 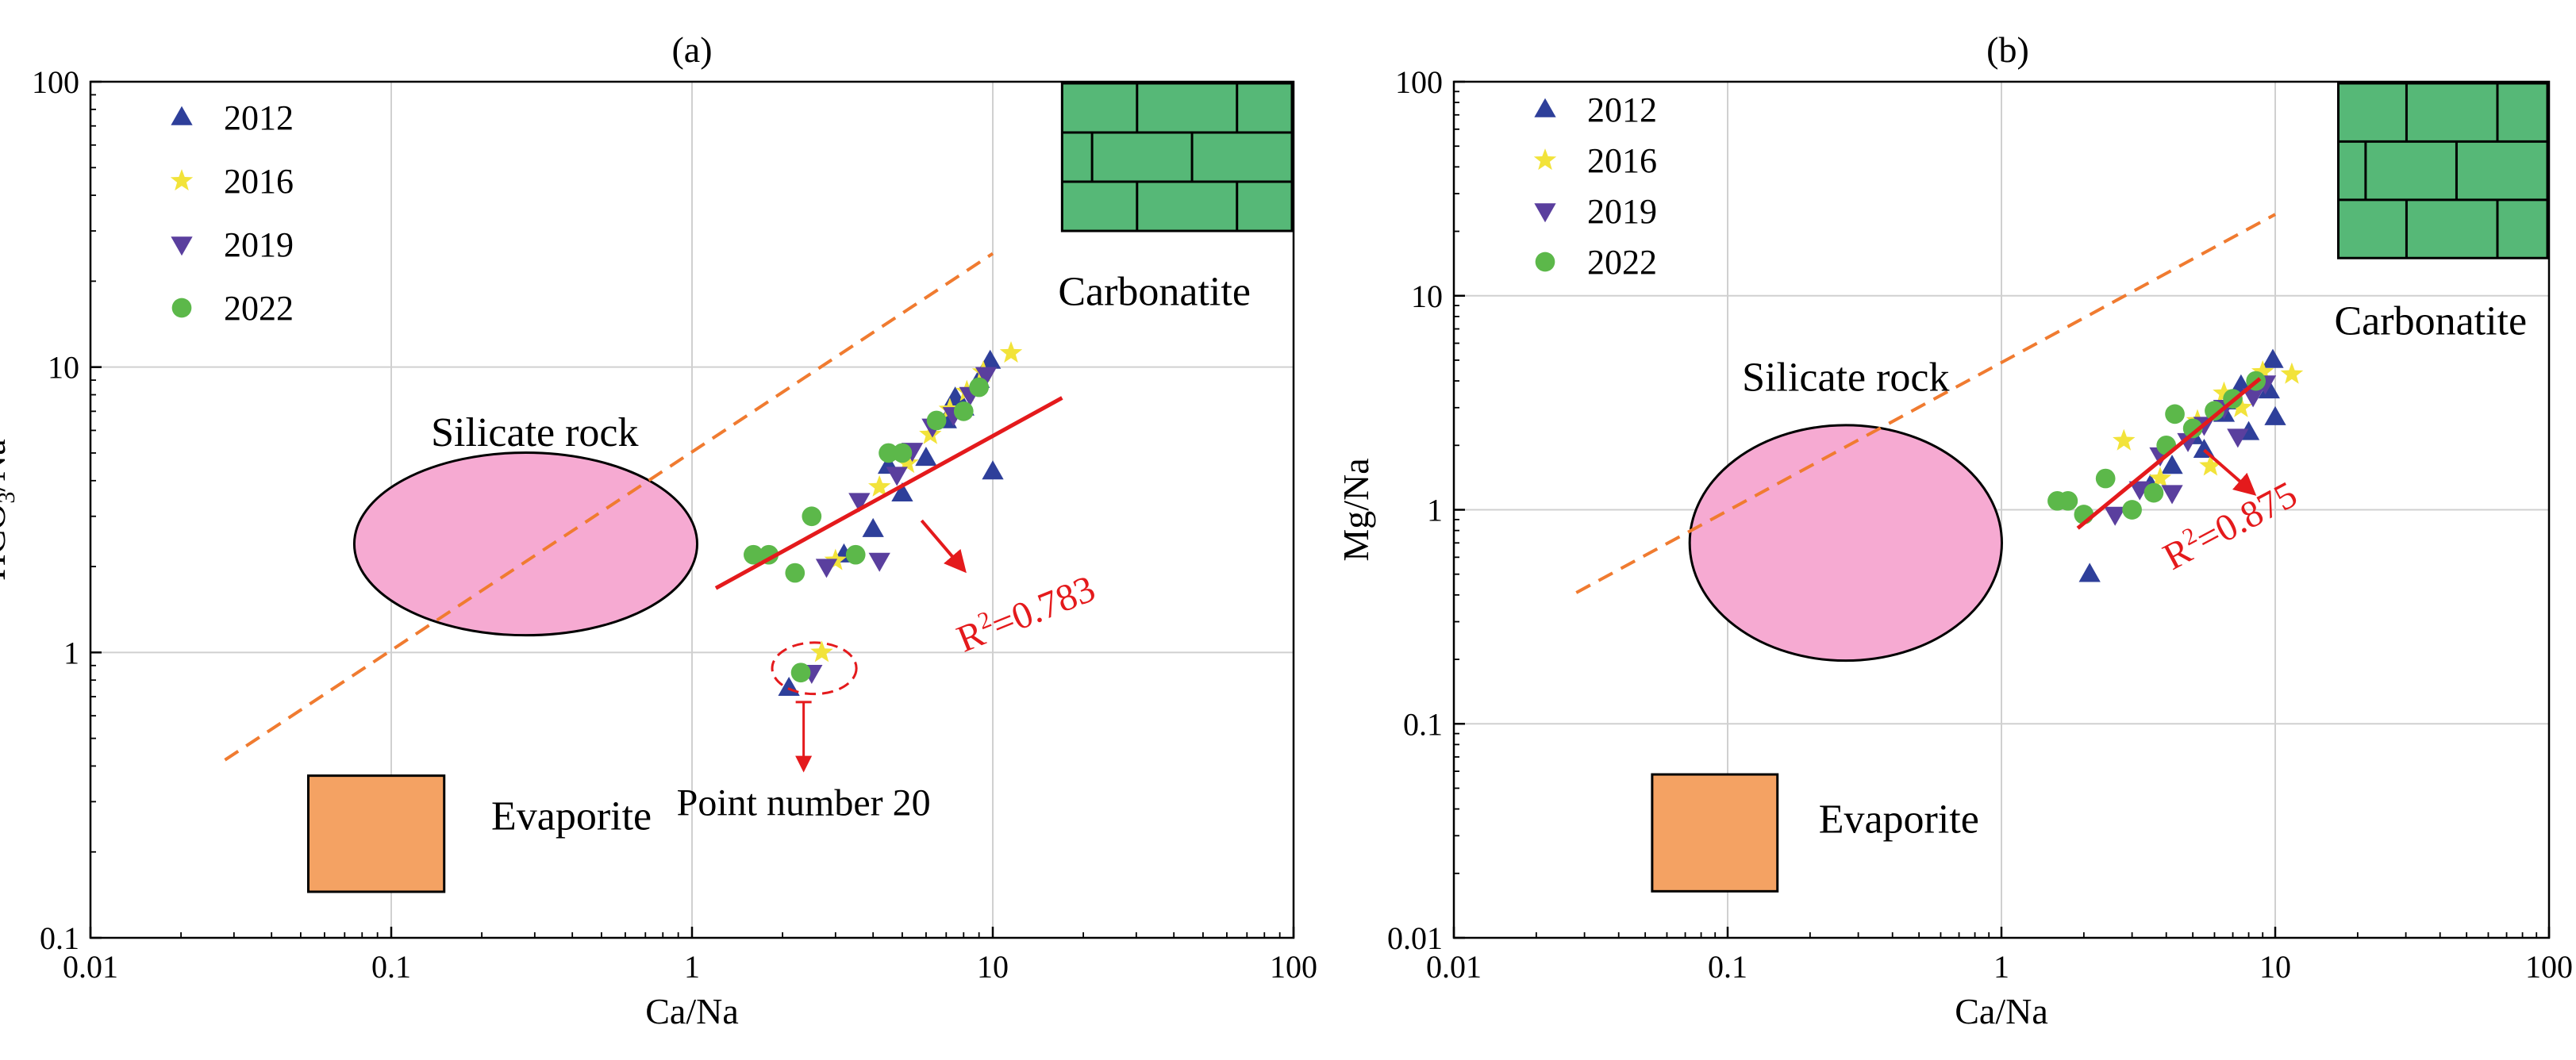 I want to click on y-tick-label: 100, so click(x=1419, y=82).